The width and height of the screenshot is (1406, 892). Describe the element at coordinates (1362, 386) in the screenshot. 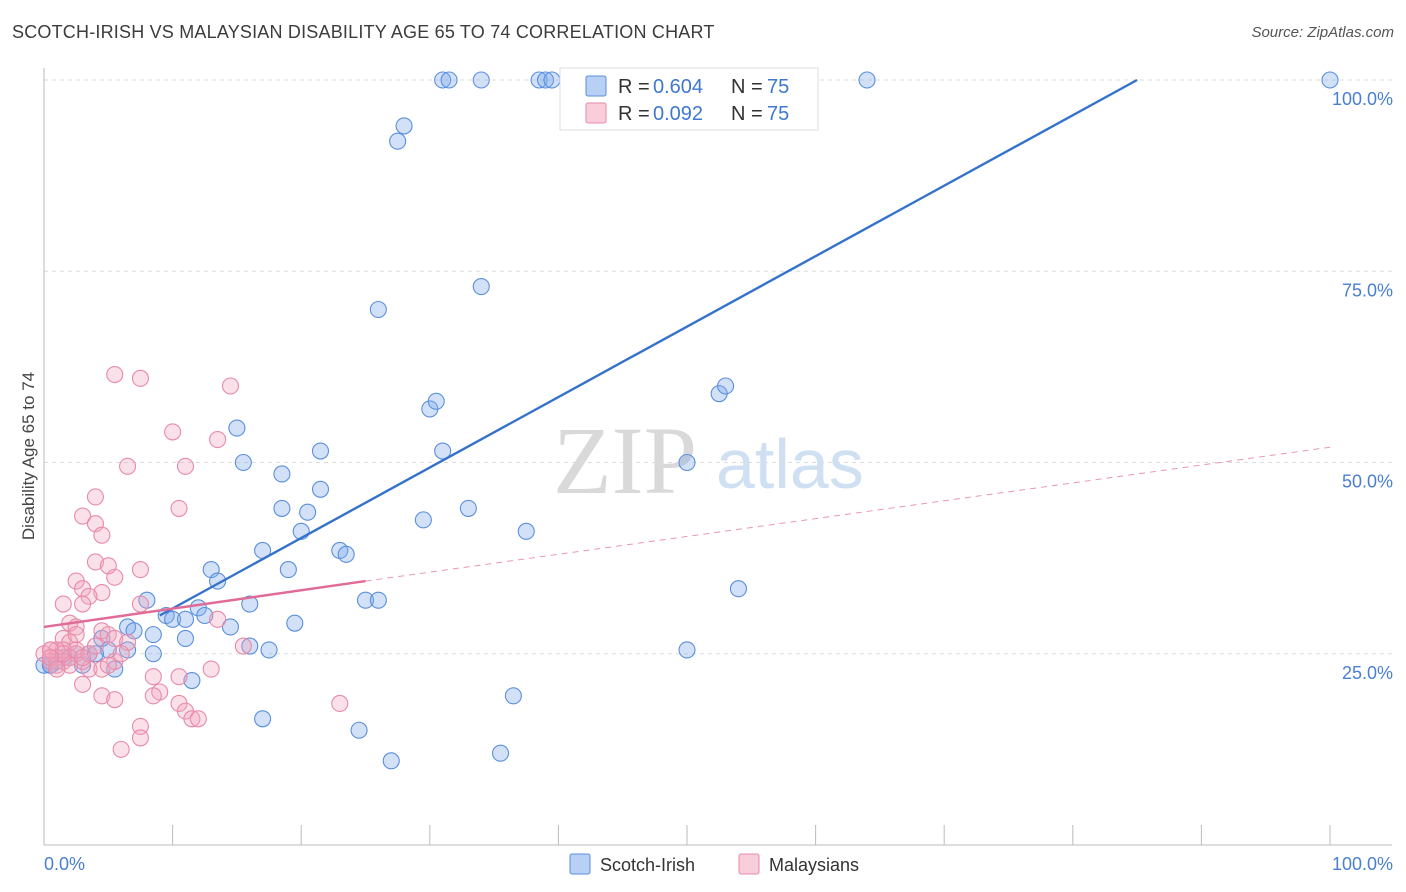

I see `y-tick-labels: 25.0% 50.0% 75.0% 100.0%` at that location.